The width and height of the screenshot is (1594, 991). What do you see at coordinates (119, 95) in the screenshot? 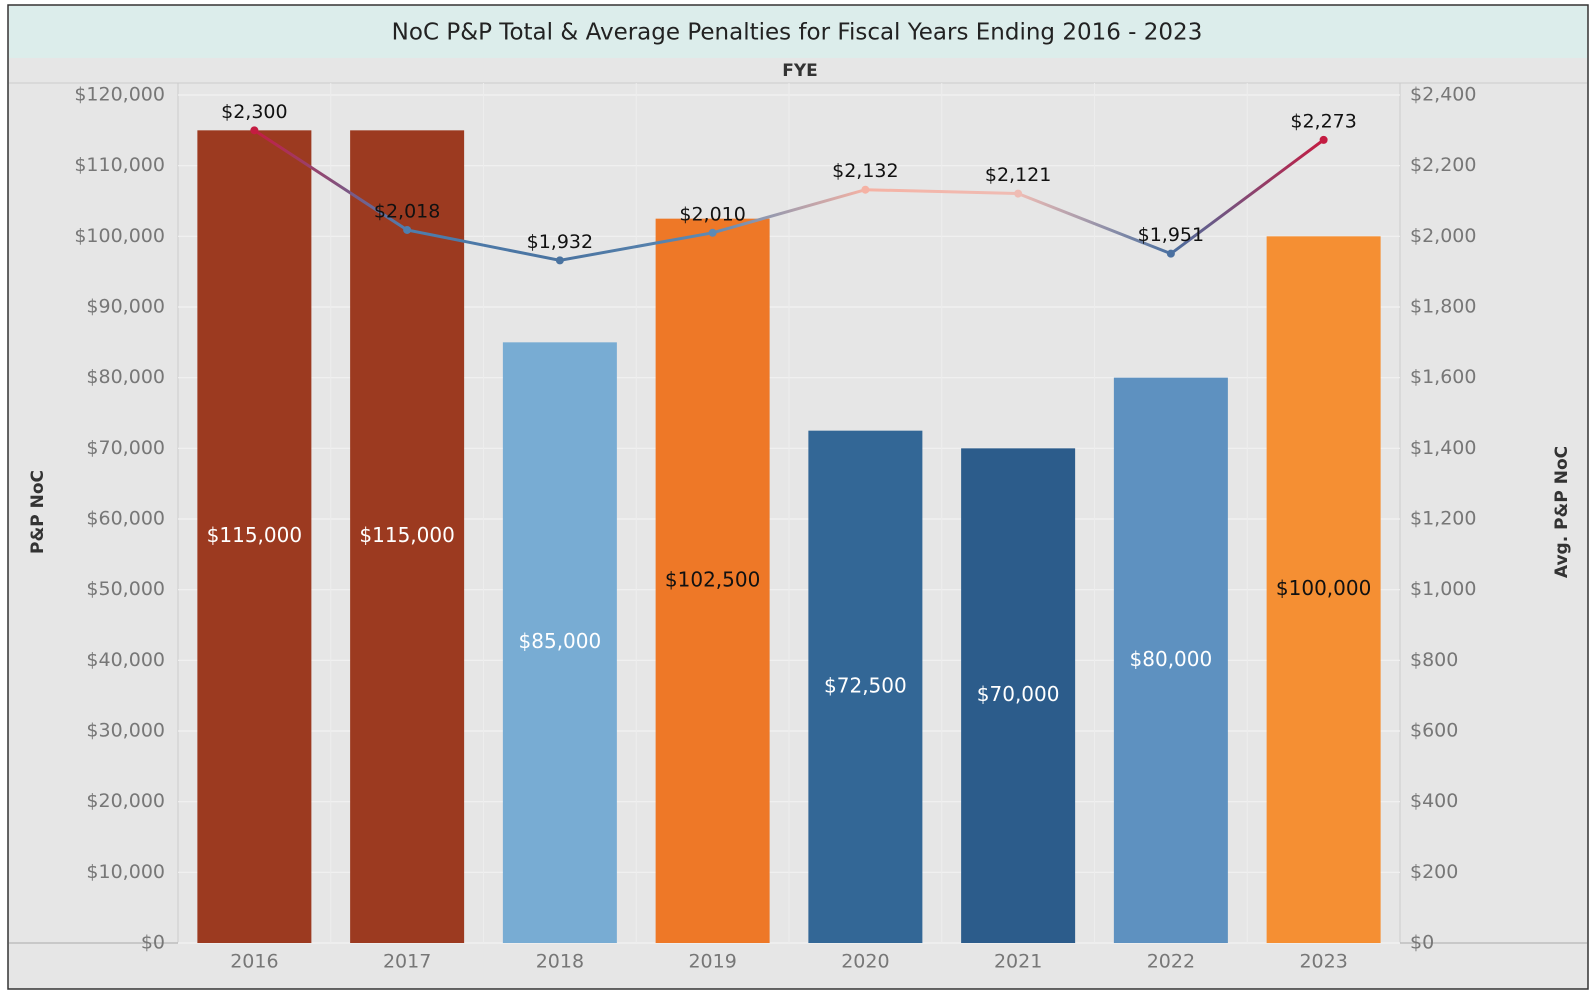
I see `y-tick-label: $120,000` at bounding box center [119, 95].